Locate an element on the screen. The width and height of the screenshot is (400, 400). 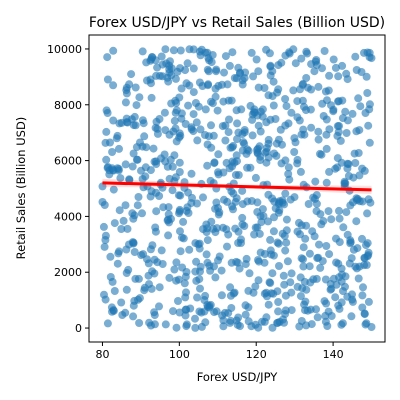
y-axis-label: Retail Sales (Billion USD) is located at coordinates (21, 188).